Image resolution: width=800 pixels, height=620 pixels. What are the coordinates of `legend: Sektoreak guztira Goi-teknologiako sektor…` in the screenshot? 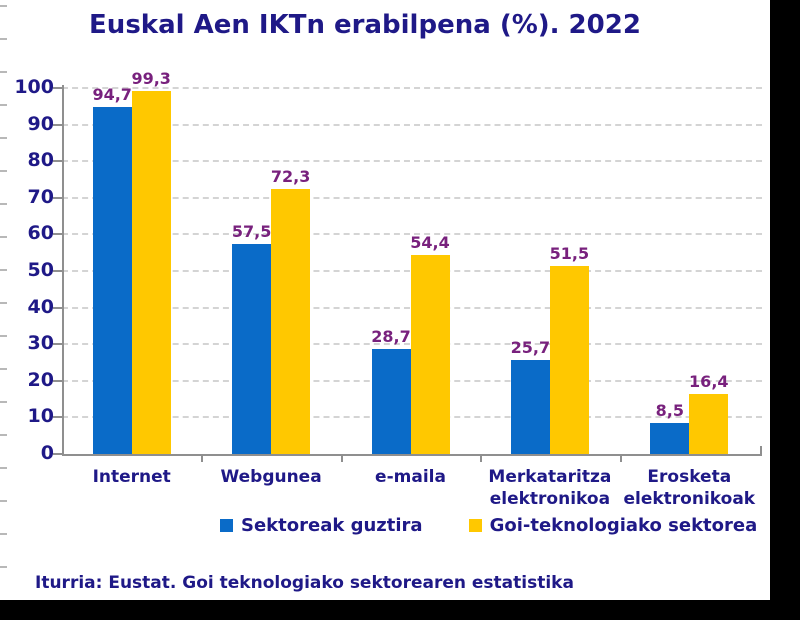 It's located at (488, 525).